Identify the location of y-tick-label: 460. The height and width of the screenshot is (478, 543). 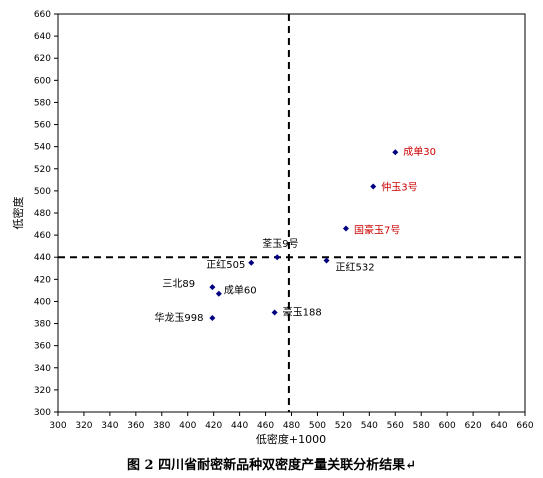
(42, 236).